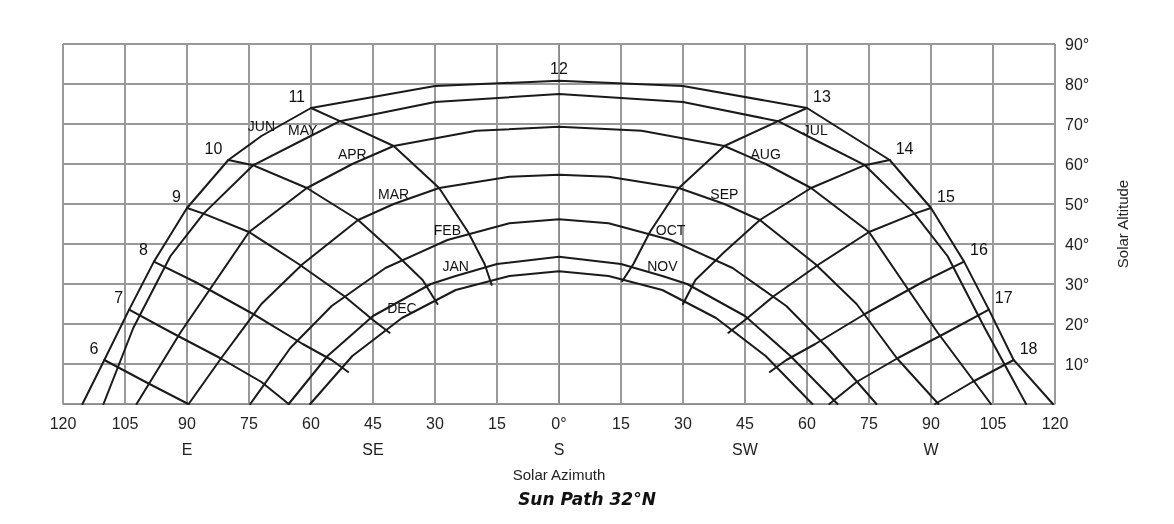  I want to click on annotation: 17, so click(1003, 298).